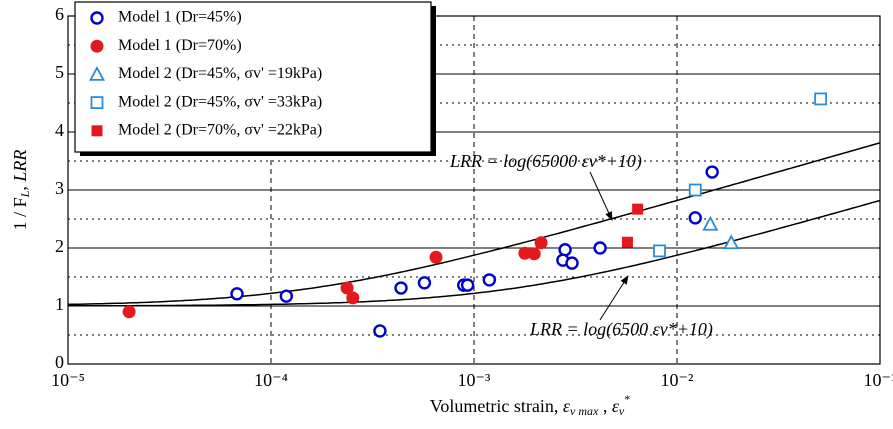 This screenshot has height=429, width=893. I want to click on legend-label: Model 1 (Dr=45%), so click(180, 17).